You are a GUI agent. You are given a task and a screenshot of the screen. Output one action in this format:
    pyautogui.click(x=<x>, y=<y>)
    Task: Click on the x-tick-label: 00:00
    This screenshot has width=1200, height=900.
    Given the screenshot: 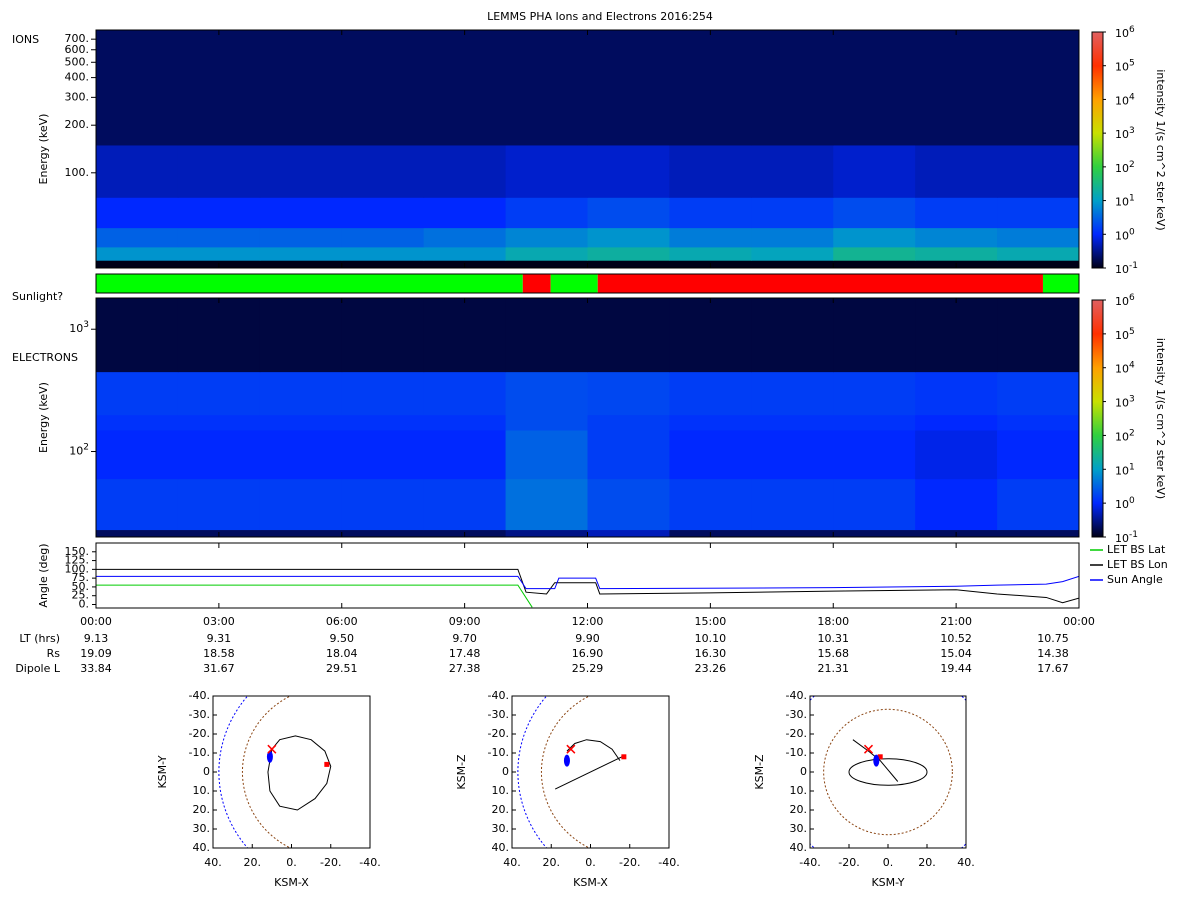 What is the action you would take?
    pyautogui.click(x=96, y=621)
    